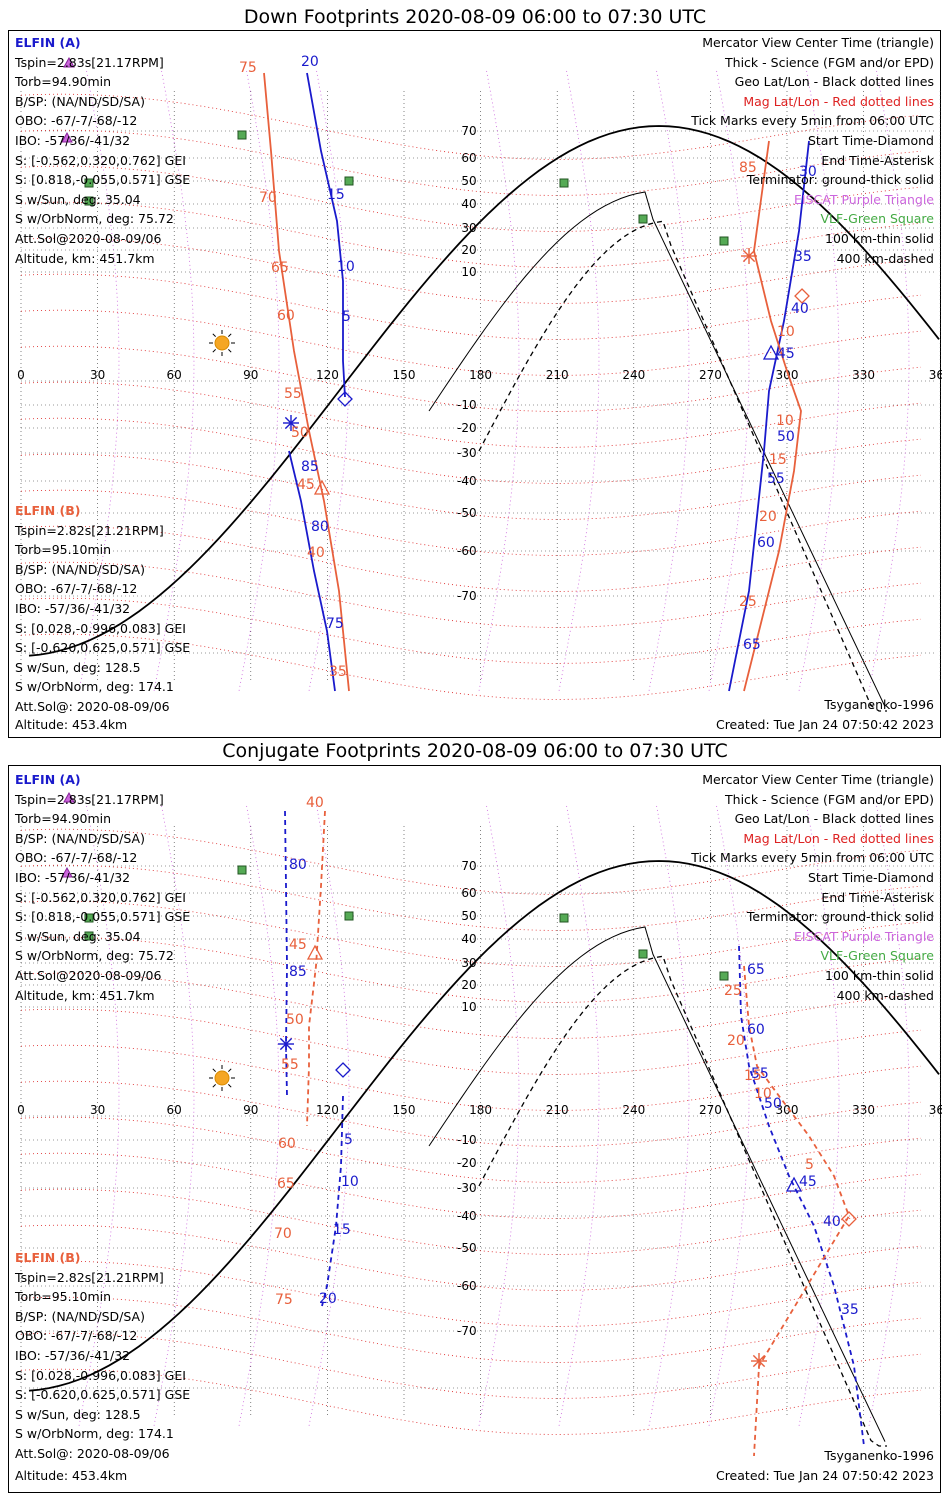 This screenshot has width=950, height=1500. I want to click on terminator-400km, so click(682, 466).